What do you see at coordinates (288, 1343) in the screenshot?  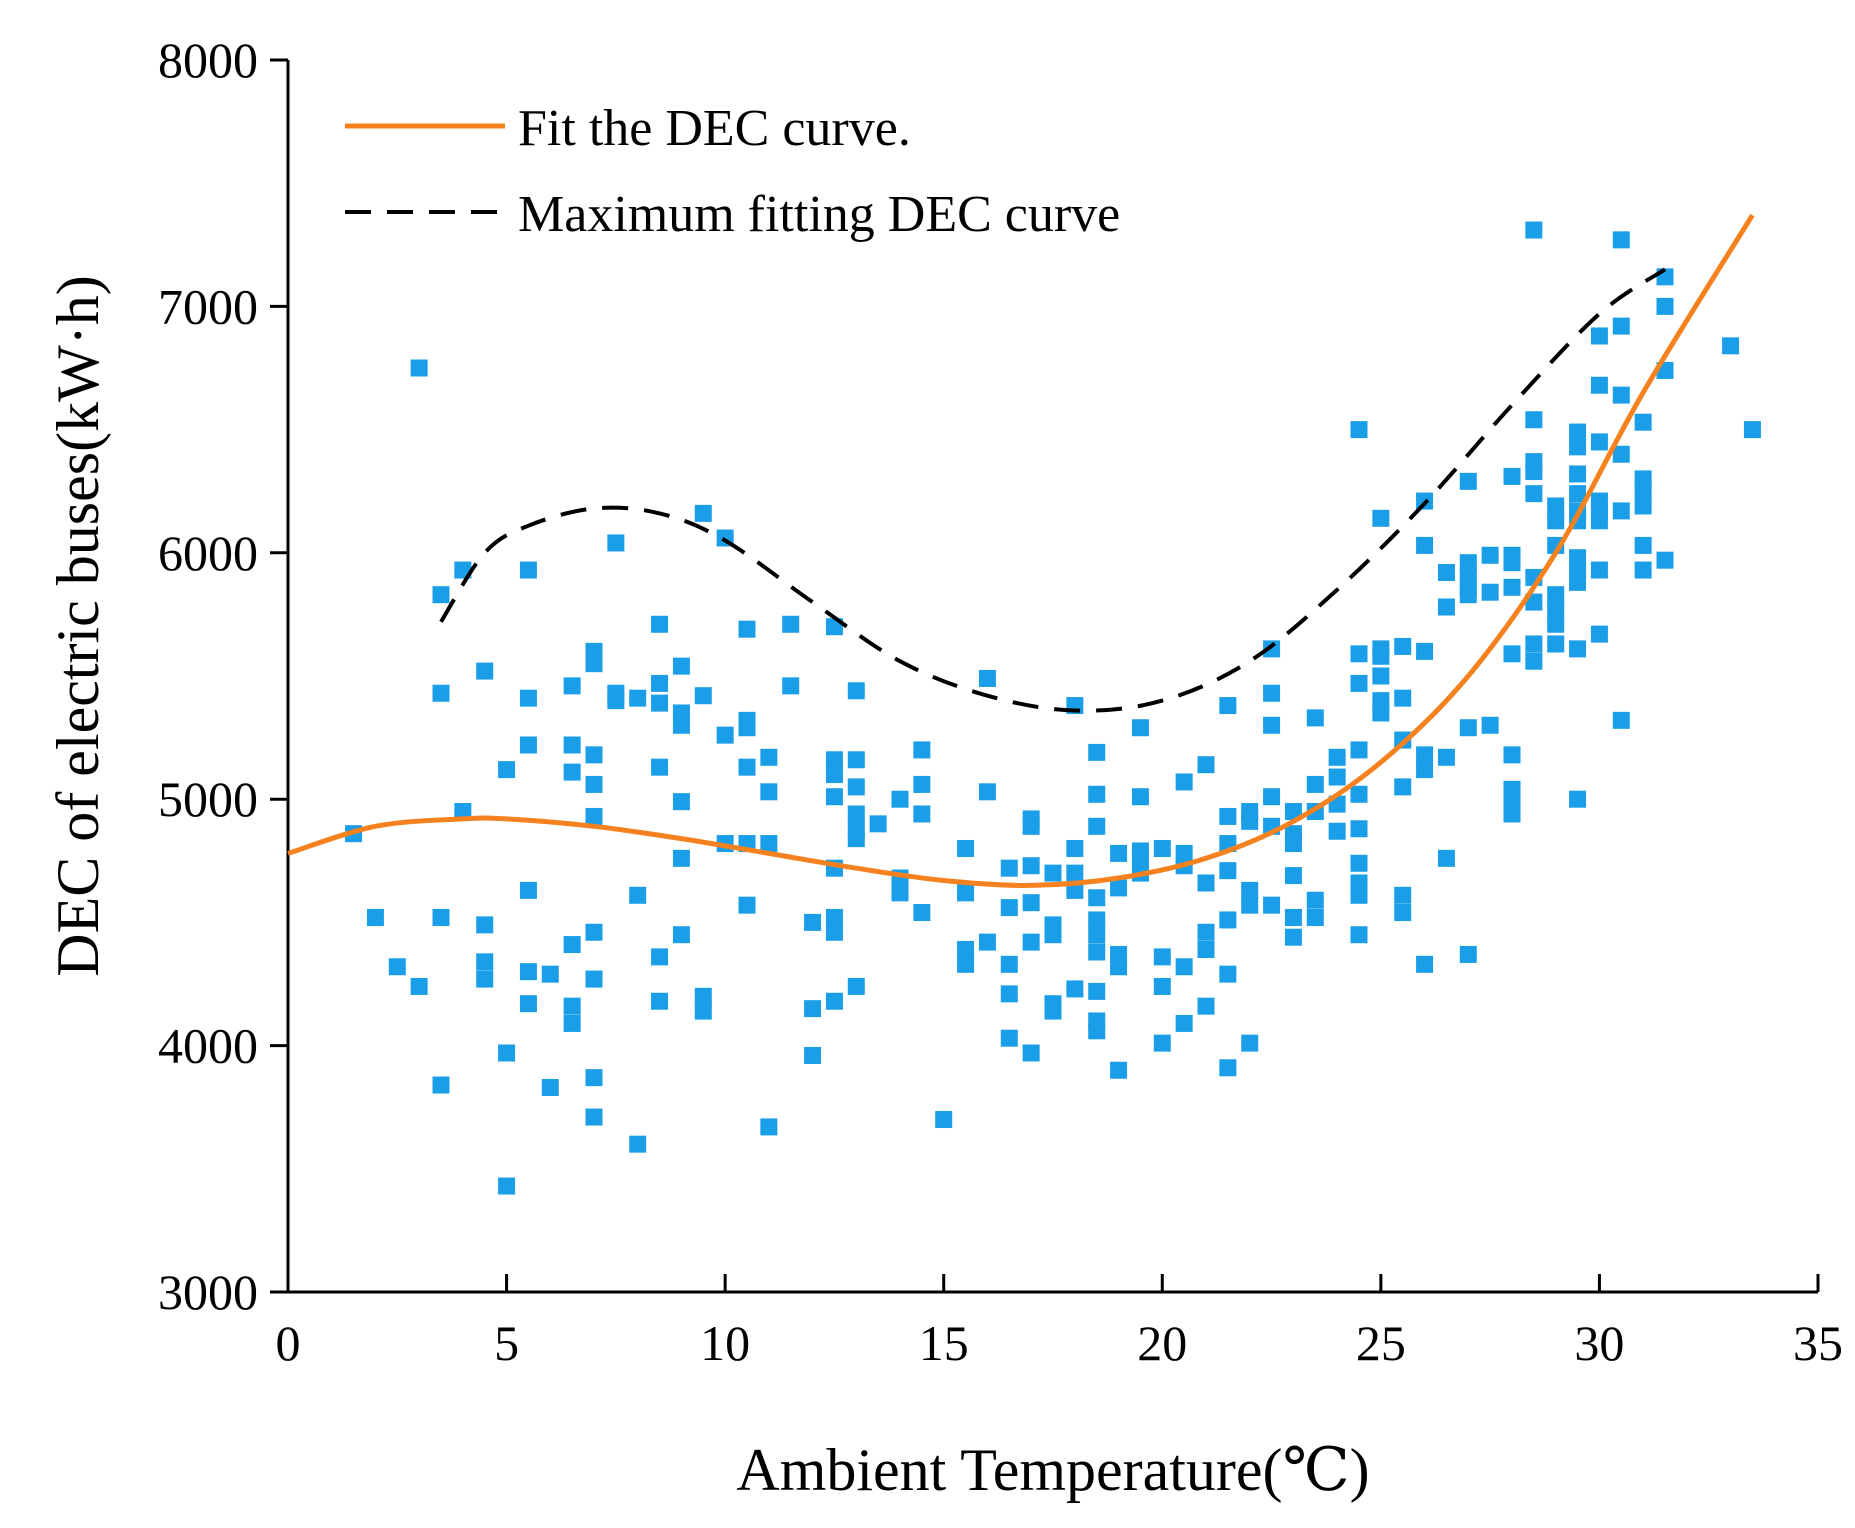 I see `x-tick-label: 0` at bounding box center [288, 1343].